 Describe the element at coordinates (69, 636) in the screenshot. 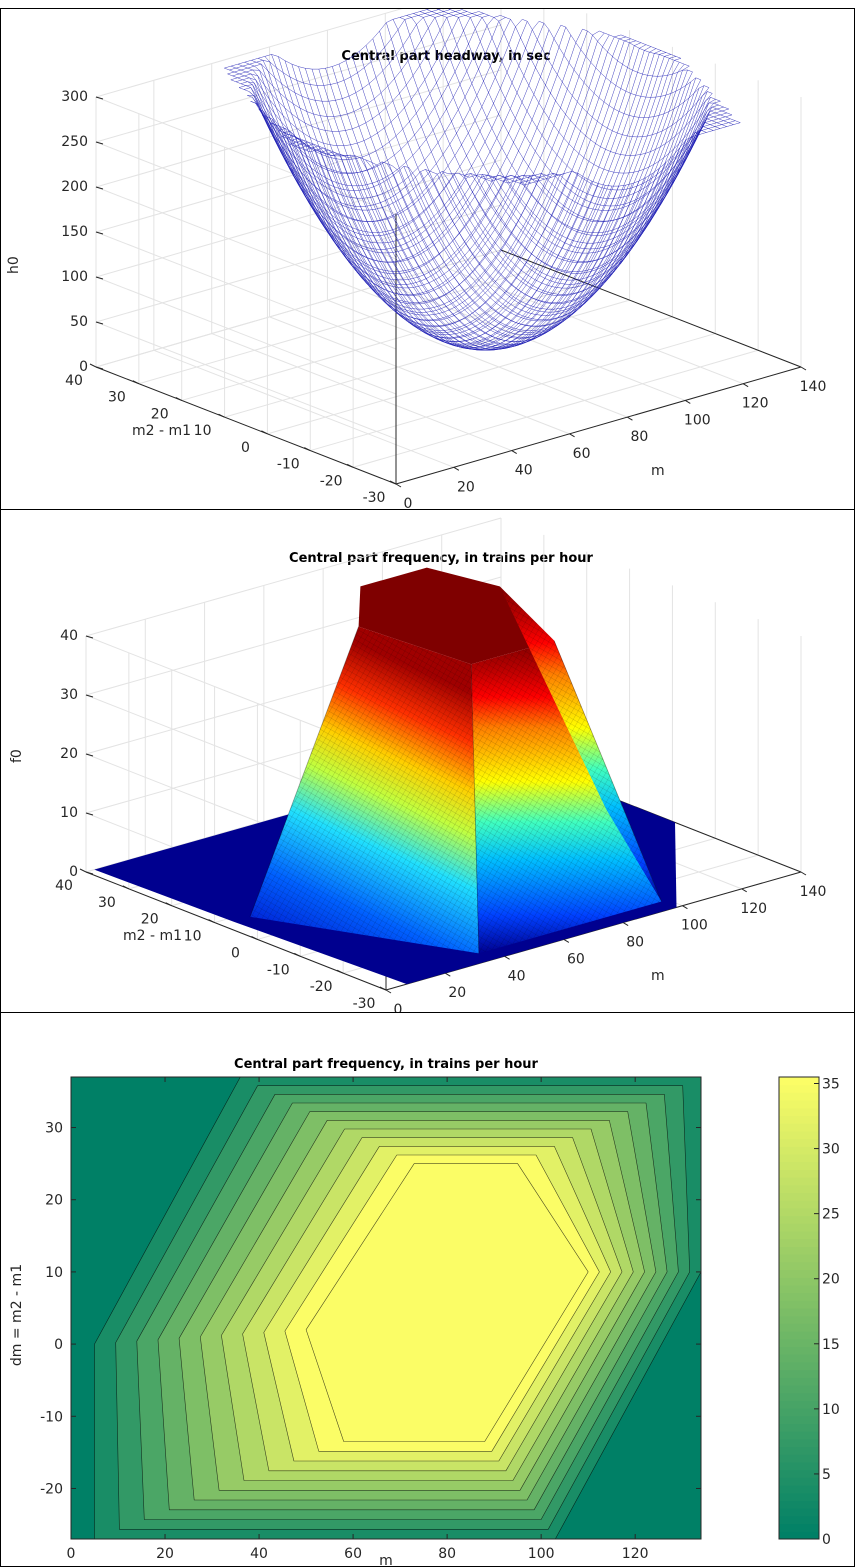

I see `z-tick-label: 40` at that location.